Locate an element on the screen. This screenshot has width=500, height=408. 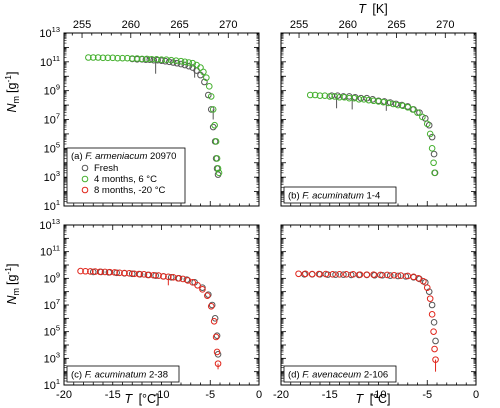
x-tick-label: -5 is located at coordinates (210, 395).